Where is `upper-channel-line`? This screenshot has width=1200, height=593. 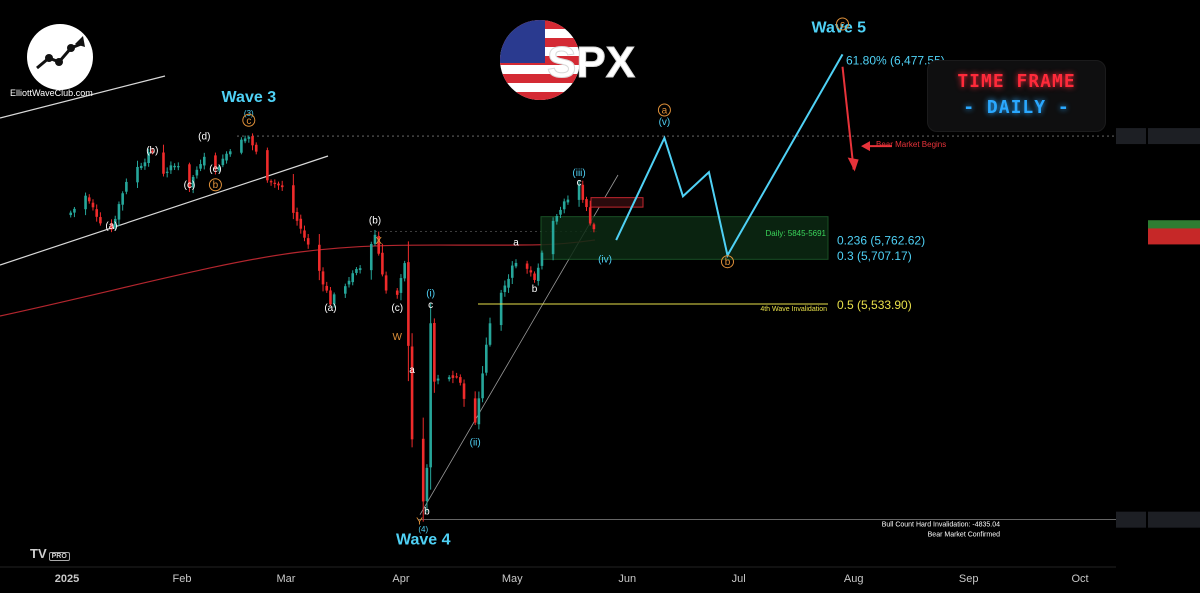 upper-channel-line is located at coordinates (83, 97).